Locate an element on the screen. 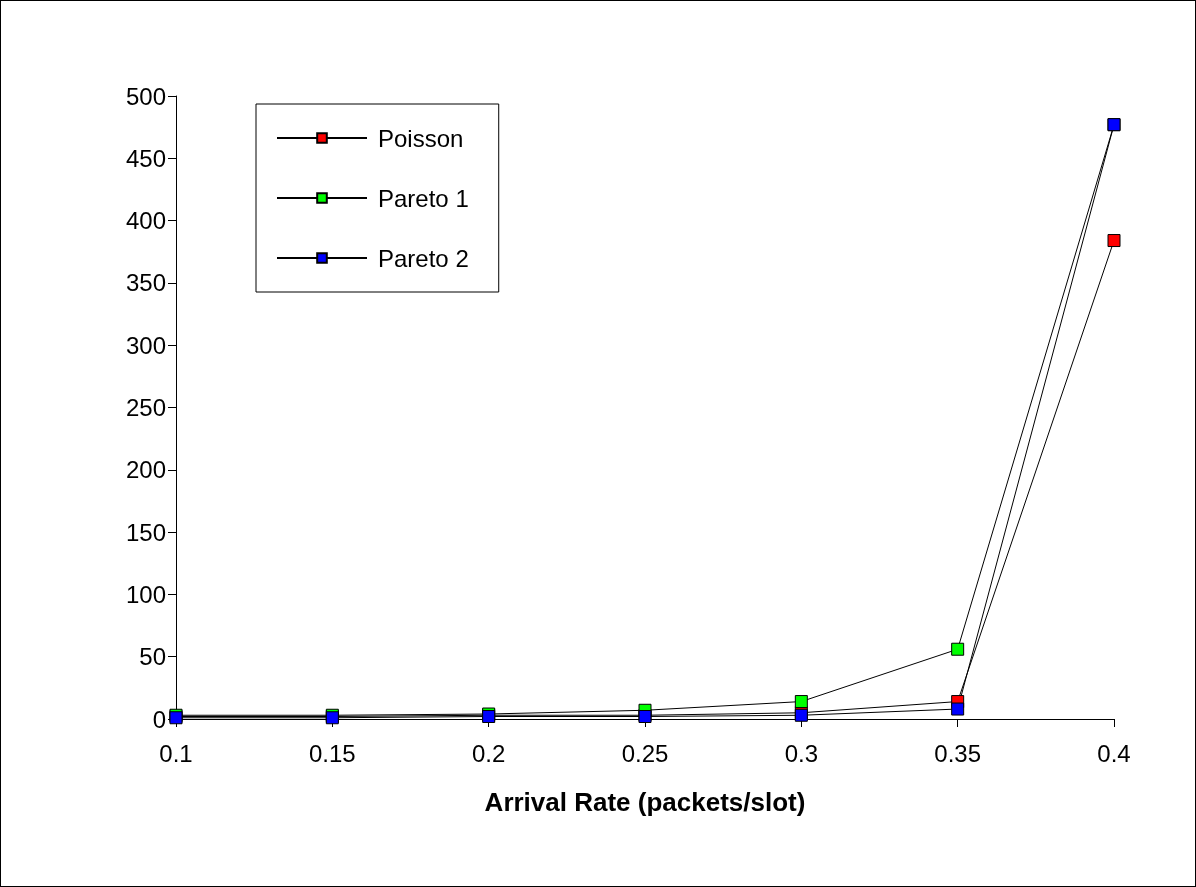 The height and width of the screenshot is (887, 1196). x-tick-label: 0.15 is located at coordinates (332, 753).